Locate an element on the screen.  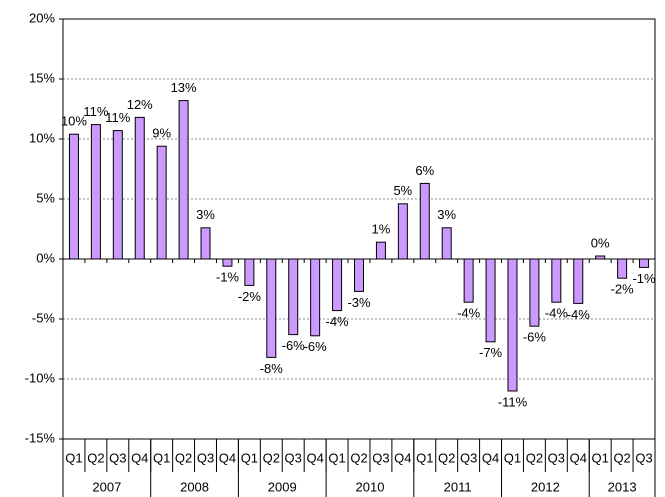
y-tick-label: -15% is located at coordinates (40, 437).